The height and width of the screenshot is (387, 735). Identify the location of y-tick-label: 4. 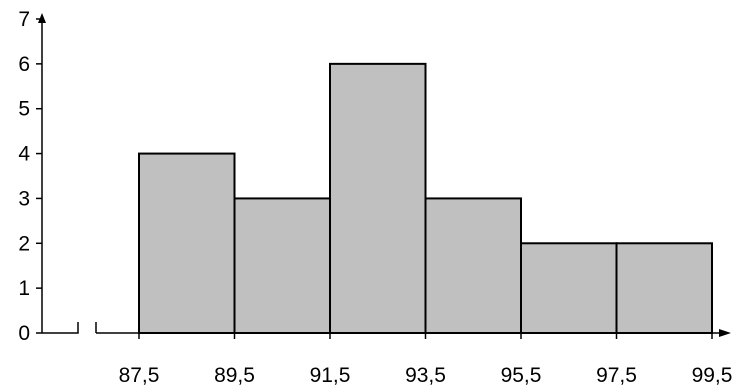
(24, 154).